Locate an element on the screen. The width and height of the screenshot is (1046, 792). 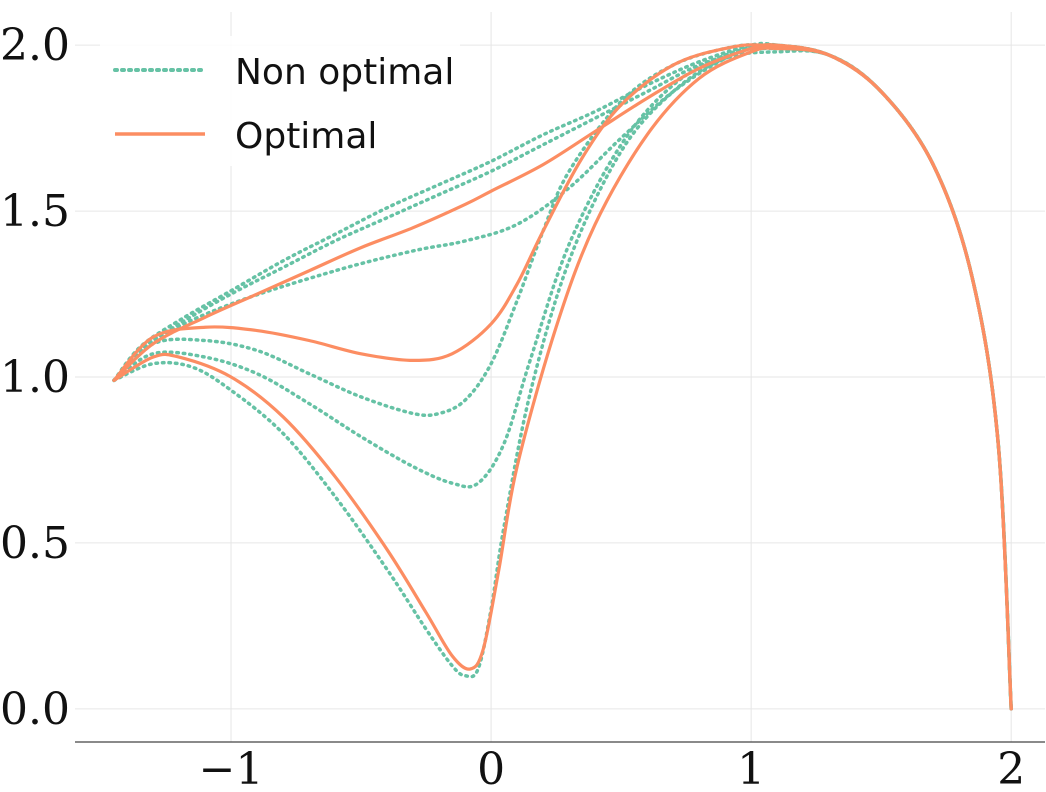
y-tick-label-4: 2.0 is located at coordinates (35, 45).